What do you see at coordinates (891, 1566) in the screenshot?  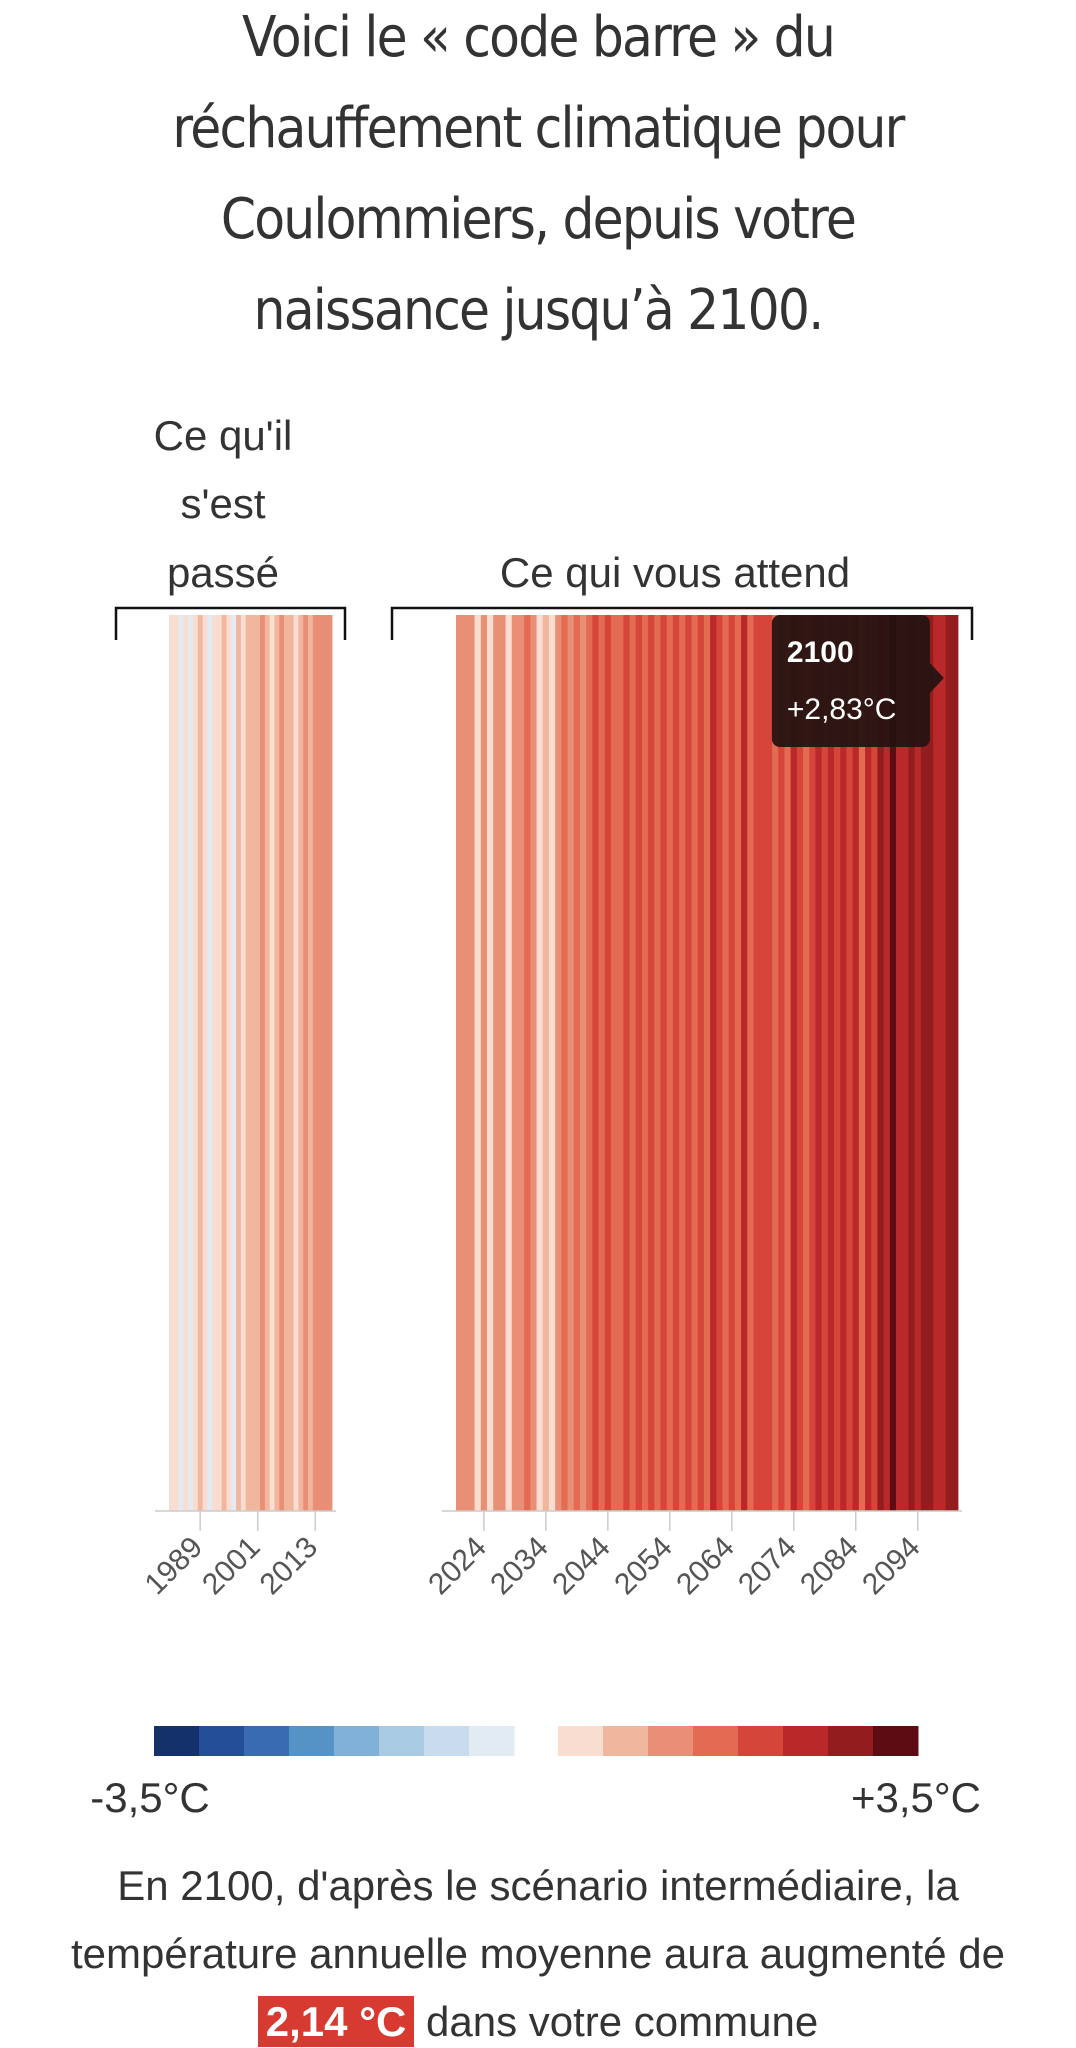 I see `x-tick-label: 2094` at bounding box center [891, 1566].